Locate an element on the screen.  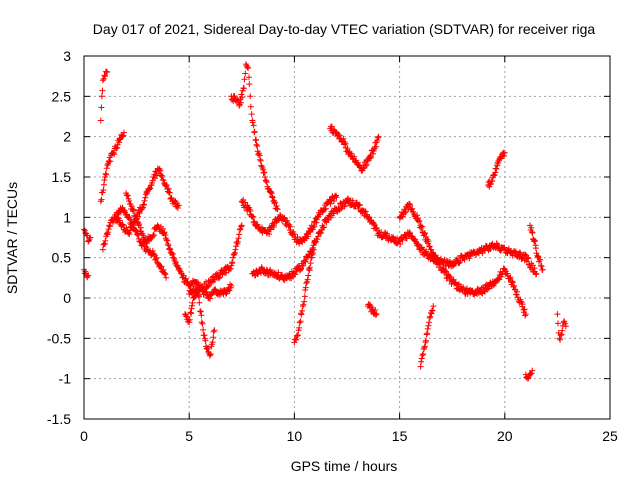
y-tick-label: -1.5 is located at coordinates (59, 419).